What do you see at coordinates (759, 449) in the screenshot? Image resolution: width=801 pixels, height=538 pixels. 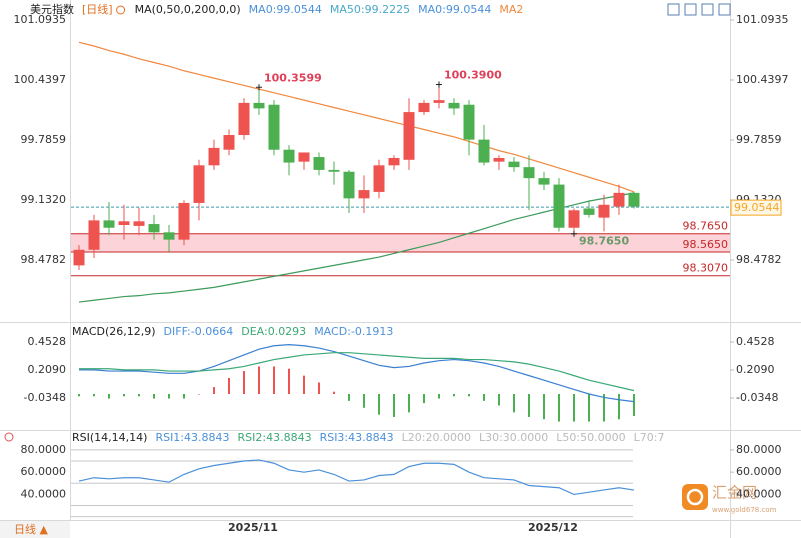 I see `y-tick-label-right: 80.0000` at bounding box center [759, 449].